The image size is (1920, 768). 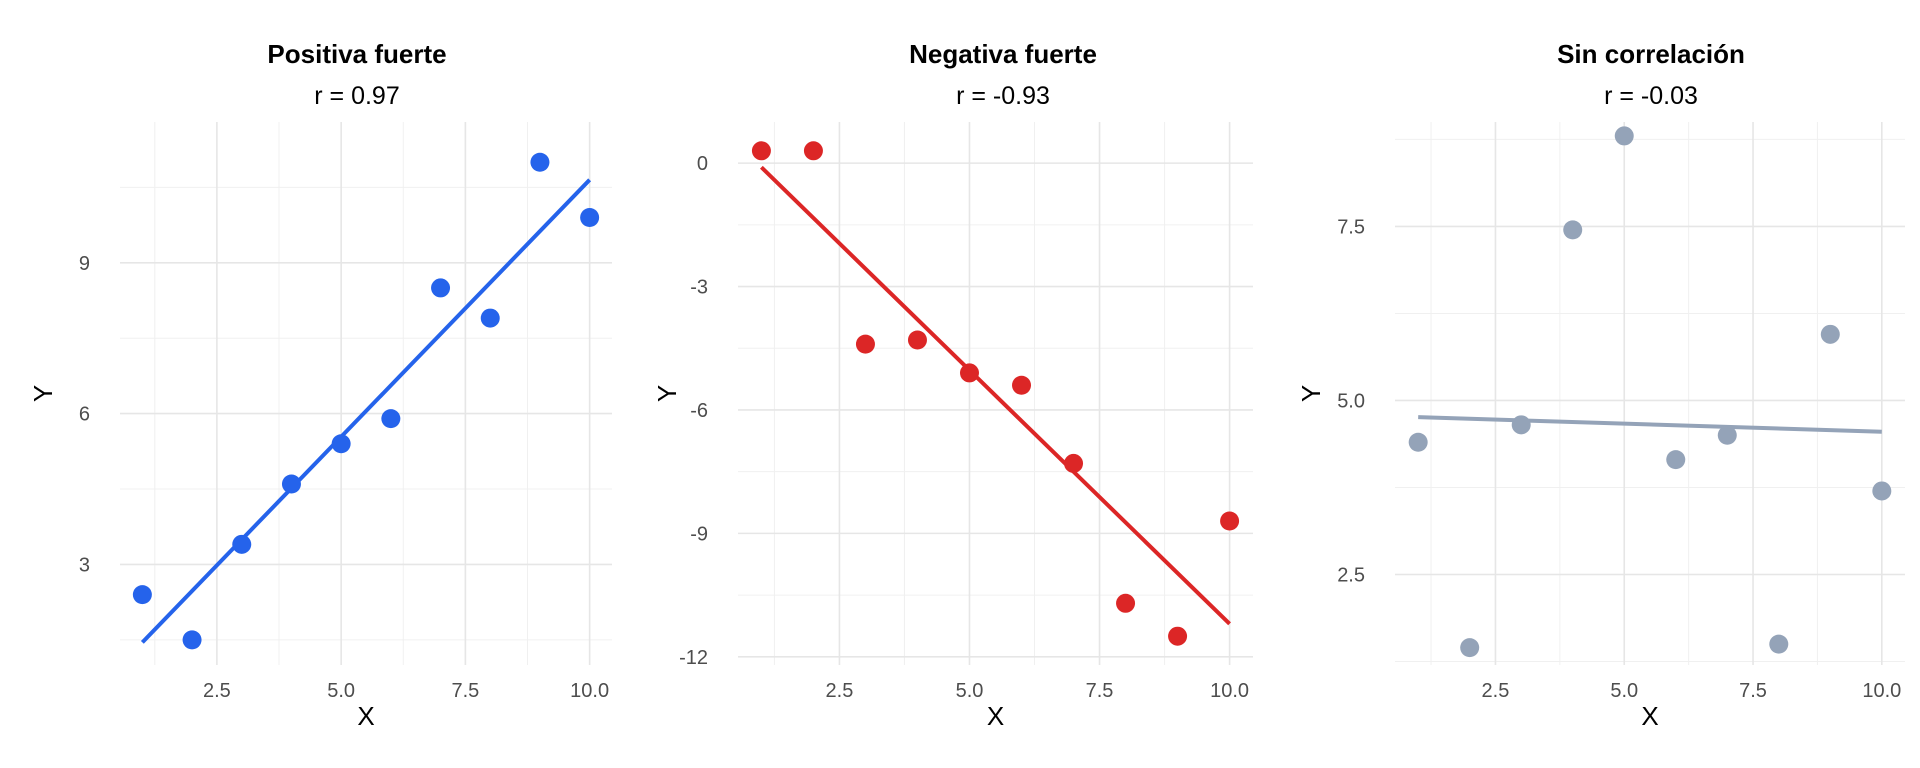 What do you see at coordinates (1351, 227) in the screenshot?
I see `y-tick-label: 7.5` at bounding box center [1351, 227].